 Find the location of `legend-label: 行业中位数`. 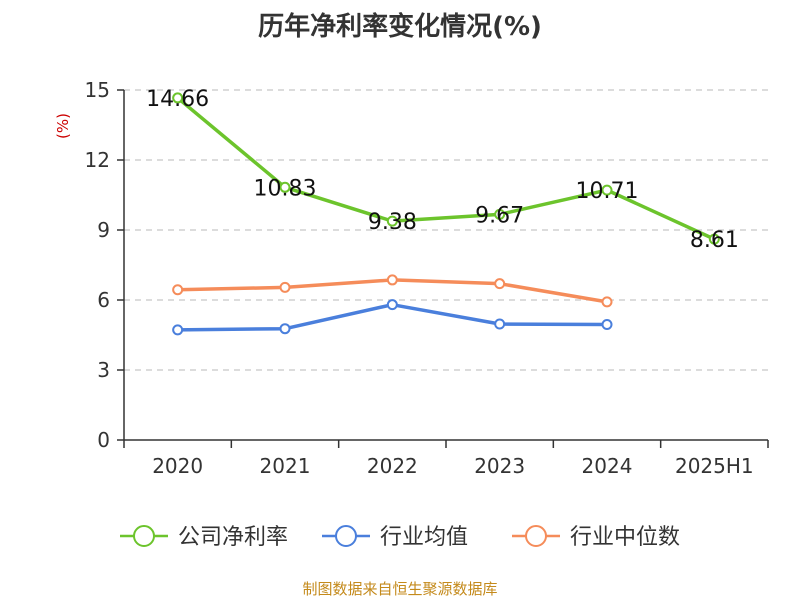

legend-label: 行业中位数 is located at coordinates (625, 537).